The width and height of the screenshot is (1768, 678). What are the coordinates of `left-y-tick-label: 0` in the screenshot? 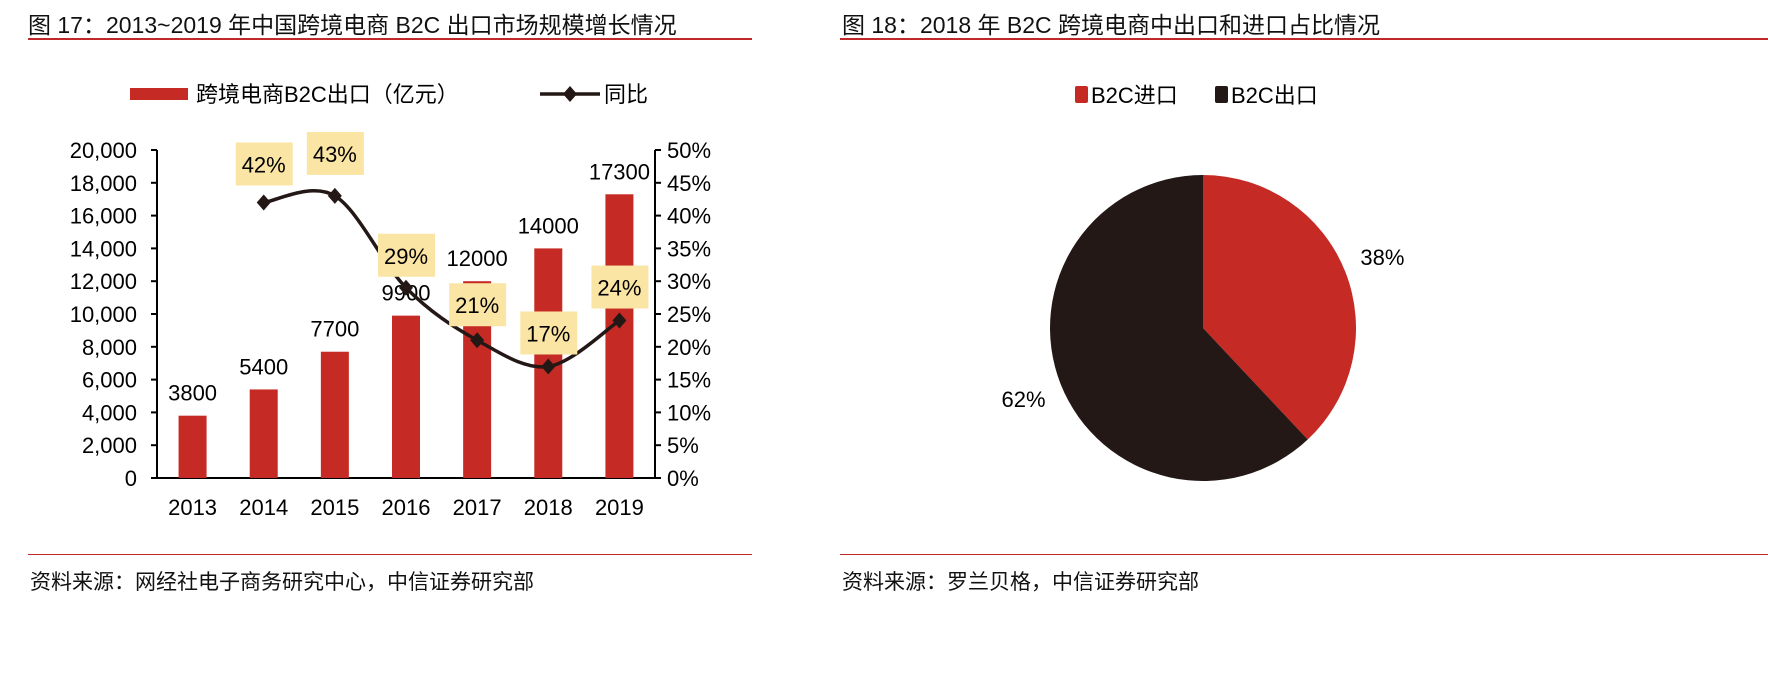 It's located at (131, 478).